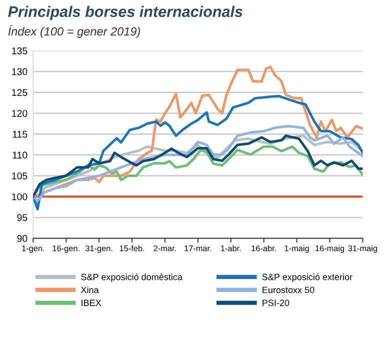 This screenshot has height=338, width=390. Describe the element at coordinates (131, 277) in the screenshot. I see `legend-label: S&P exposició domèstica` at that location.